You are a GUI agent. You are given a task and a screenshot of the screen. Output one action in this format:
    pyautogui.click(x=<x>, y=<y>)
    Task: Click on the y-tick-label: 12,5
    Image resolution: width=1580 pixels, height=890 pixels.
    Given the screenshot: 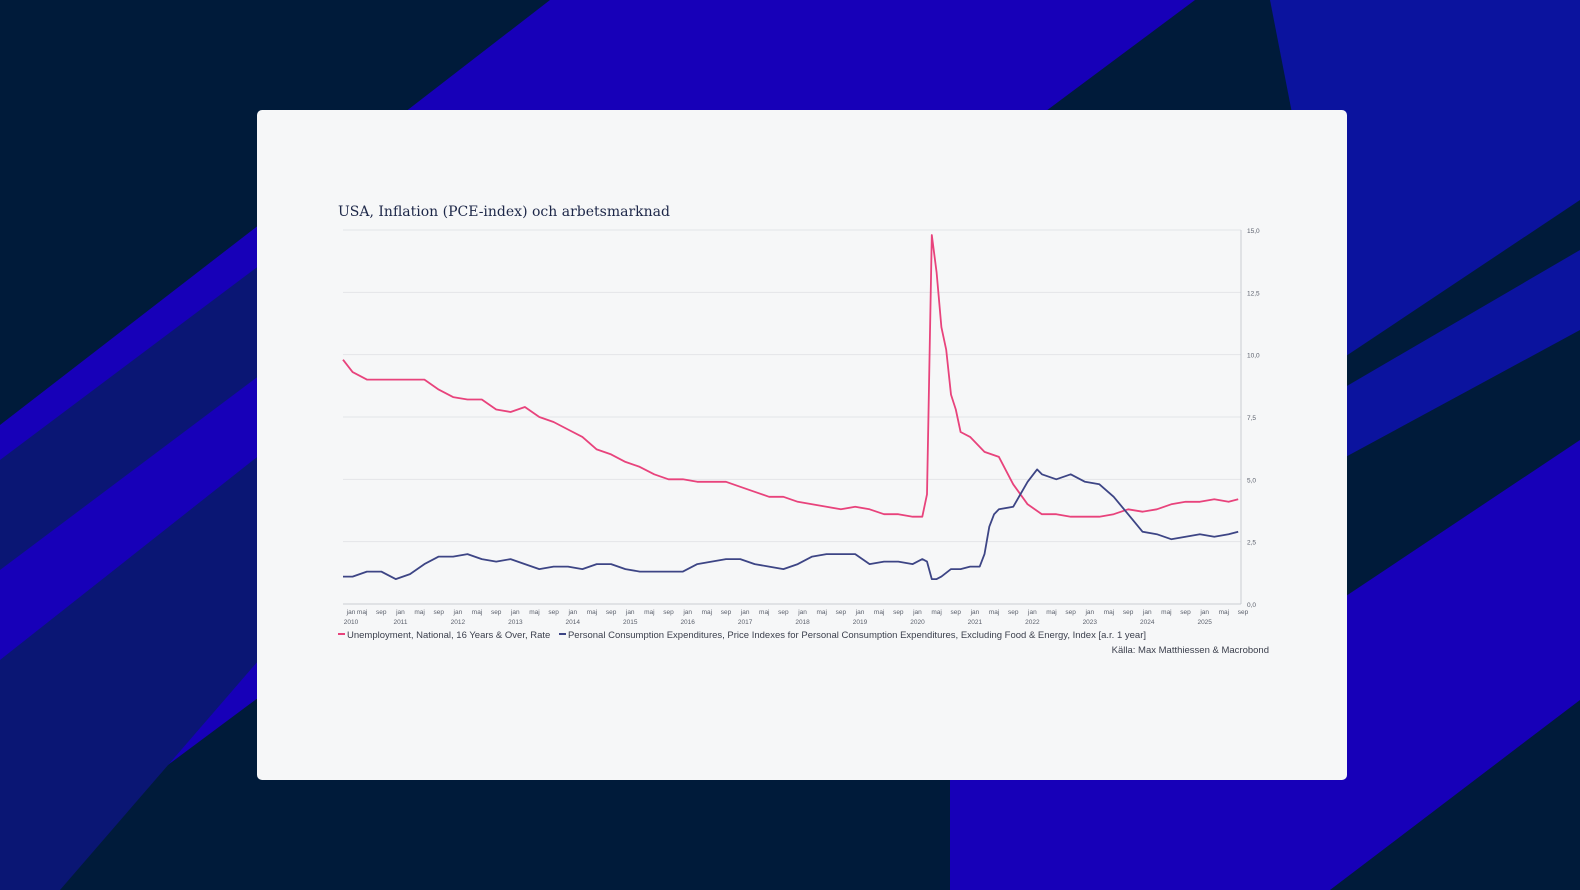 What is the action you would take?
    pyautogui.click(x=1253, y=293)
    